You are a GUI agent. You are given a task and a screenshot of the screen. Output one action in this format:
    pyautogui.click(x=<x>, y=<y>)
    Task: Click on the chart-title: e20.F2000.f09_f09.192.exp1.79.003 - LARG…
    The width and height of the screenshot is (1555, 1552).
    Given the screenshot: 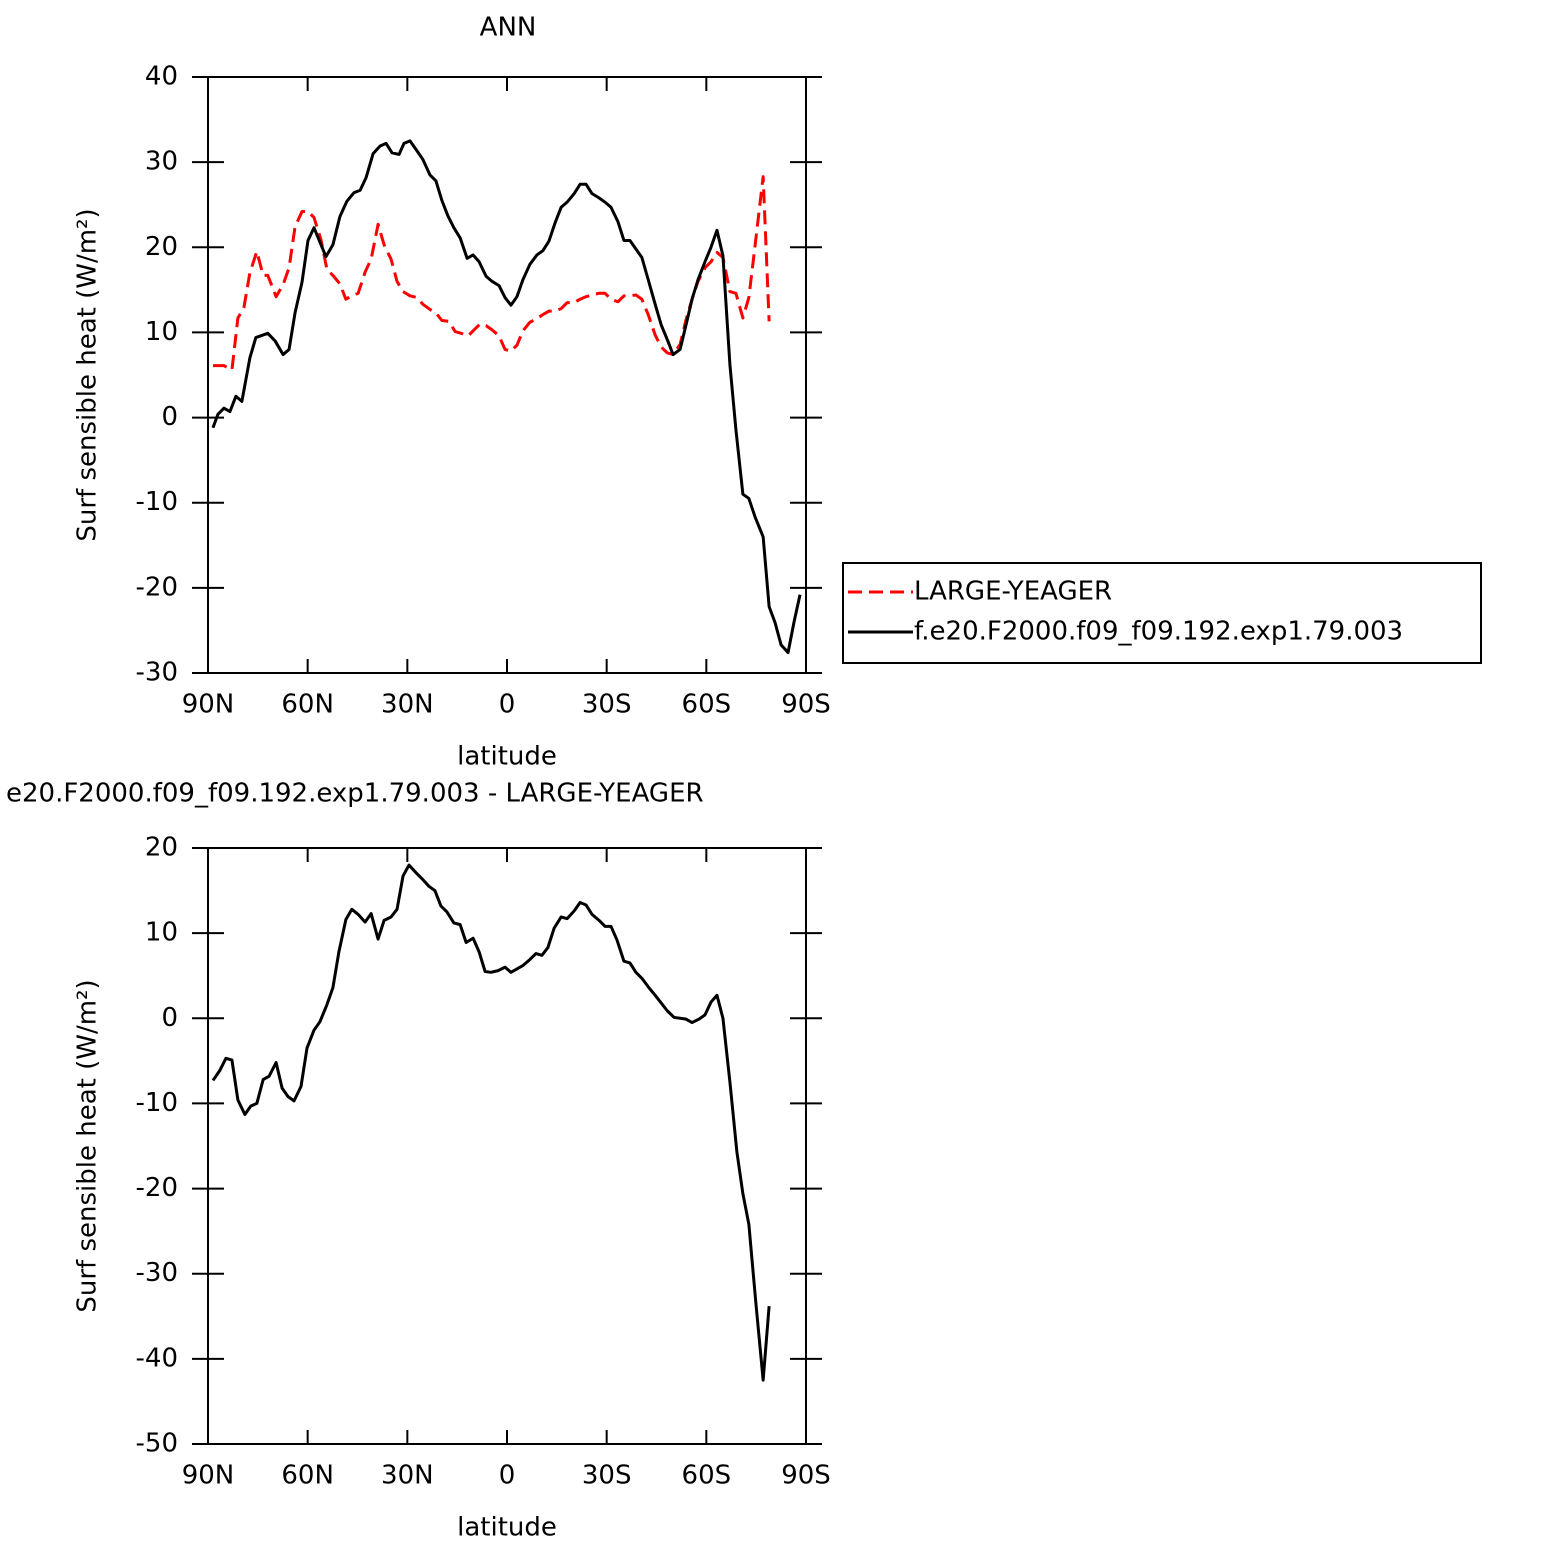 What is the action you would take?
    pyautogui.click(x=355, y=794)
    